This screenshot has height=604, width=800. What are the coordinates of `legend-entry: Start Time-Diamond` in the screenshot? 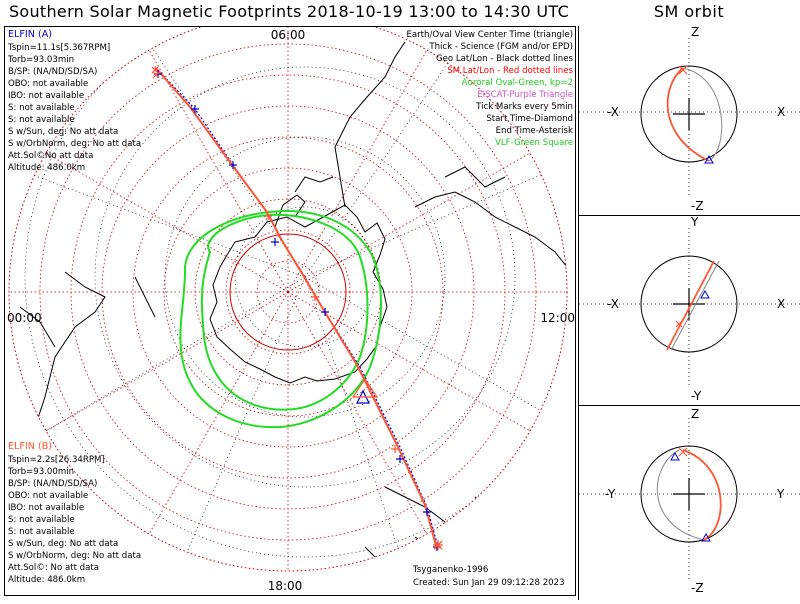 It's located at (529, 119).